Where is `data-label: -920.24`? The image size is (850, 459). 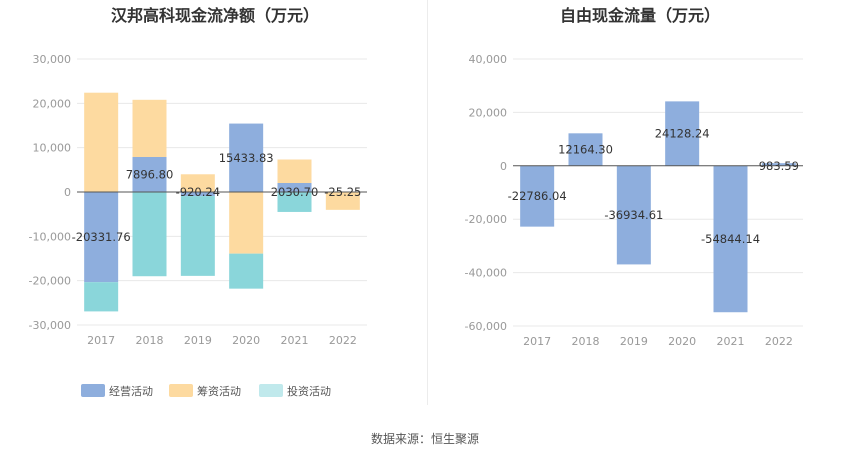 data-label: -920.24 is located at coordinates (198, 192).